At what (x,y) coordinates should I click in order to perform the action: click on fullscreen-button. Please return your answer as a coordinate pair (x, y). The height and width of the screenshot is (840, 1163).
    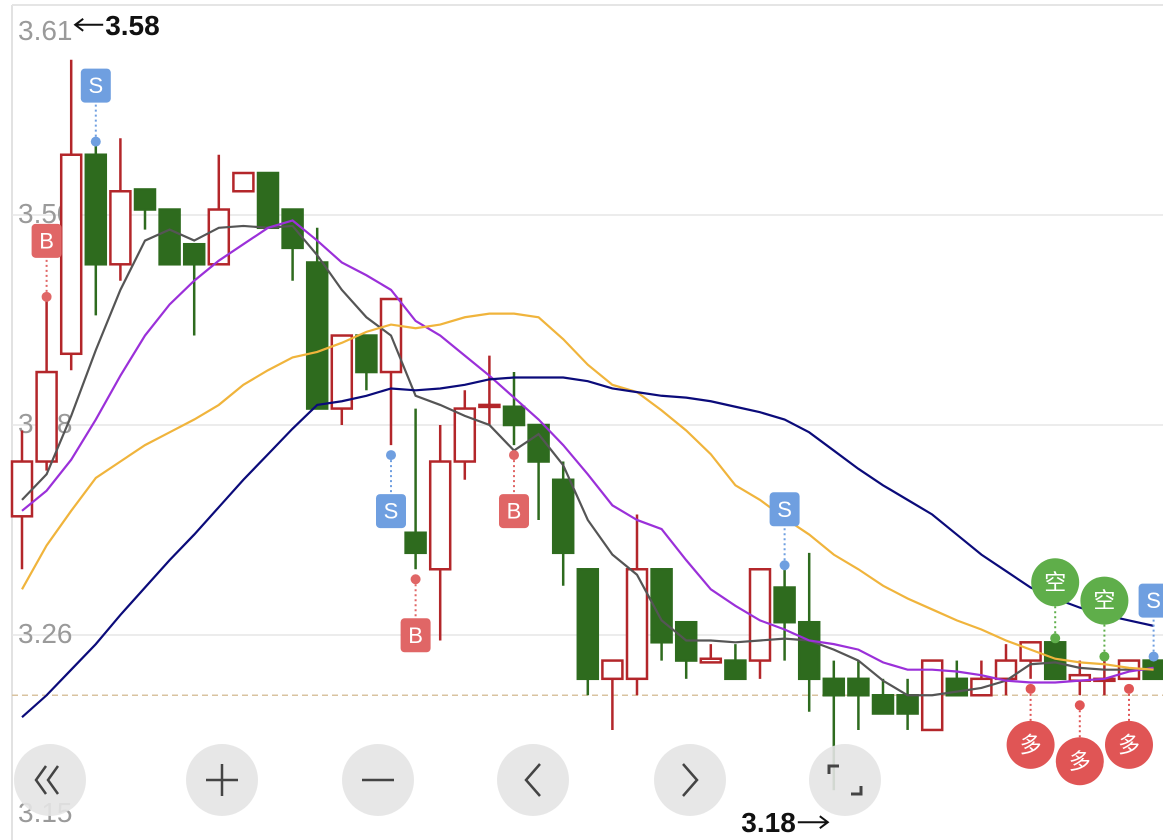
    Looking at the image, I should click on (845, 780).